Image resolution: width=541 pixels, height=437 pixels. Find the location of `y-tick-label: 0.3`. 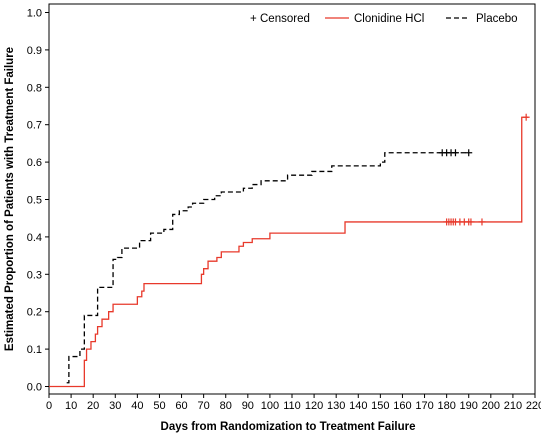

y-tick-label: 0.3 is located at coordinates (34, 275).